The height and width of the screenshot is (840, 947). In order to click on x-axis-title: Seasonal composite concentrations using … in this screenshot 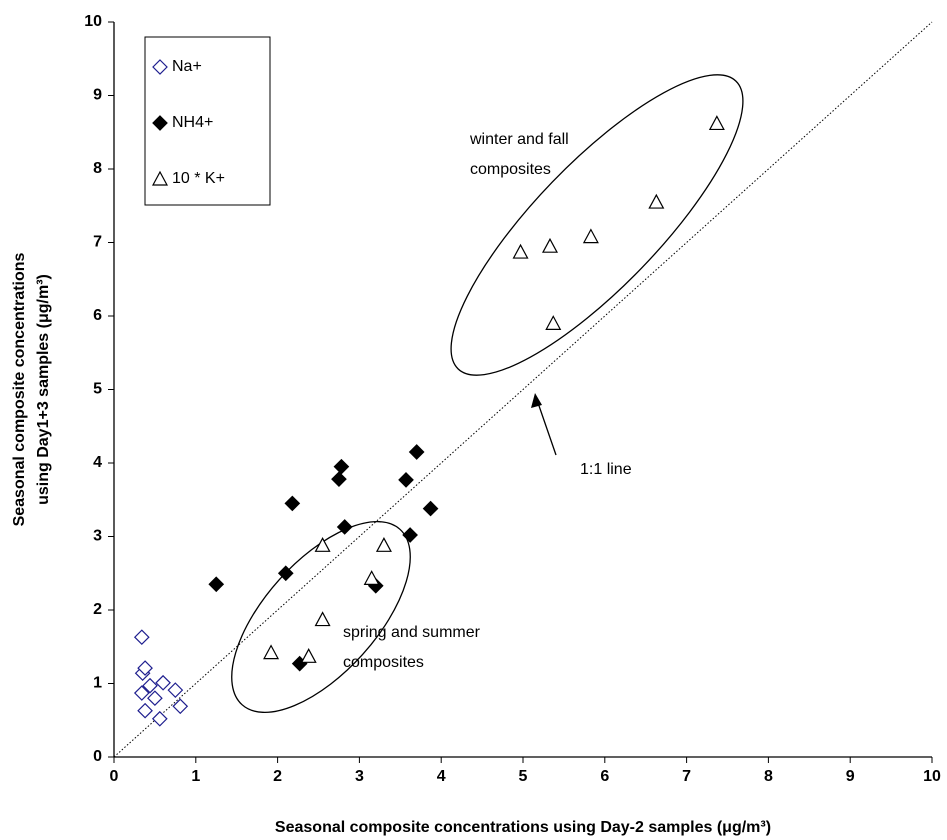, I will do `click(523, 827)`.